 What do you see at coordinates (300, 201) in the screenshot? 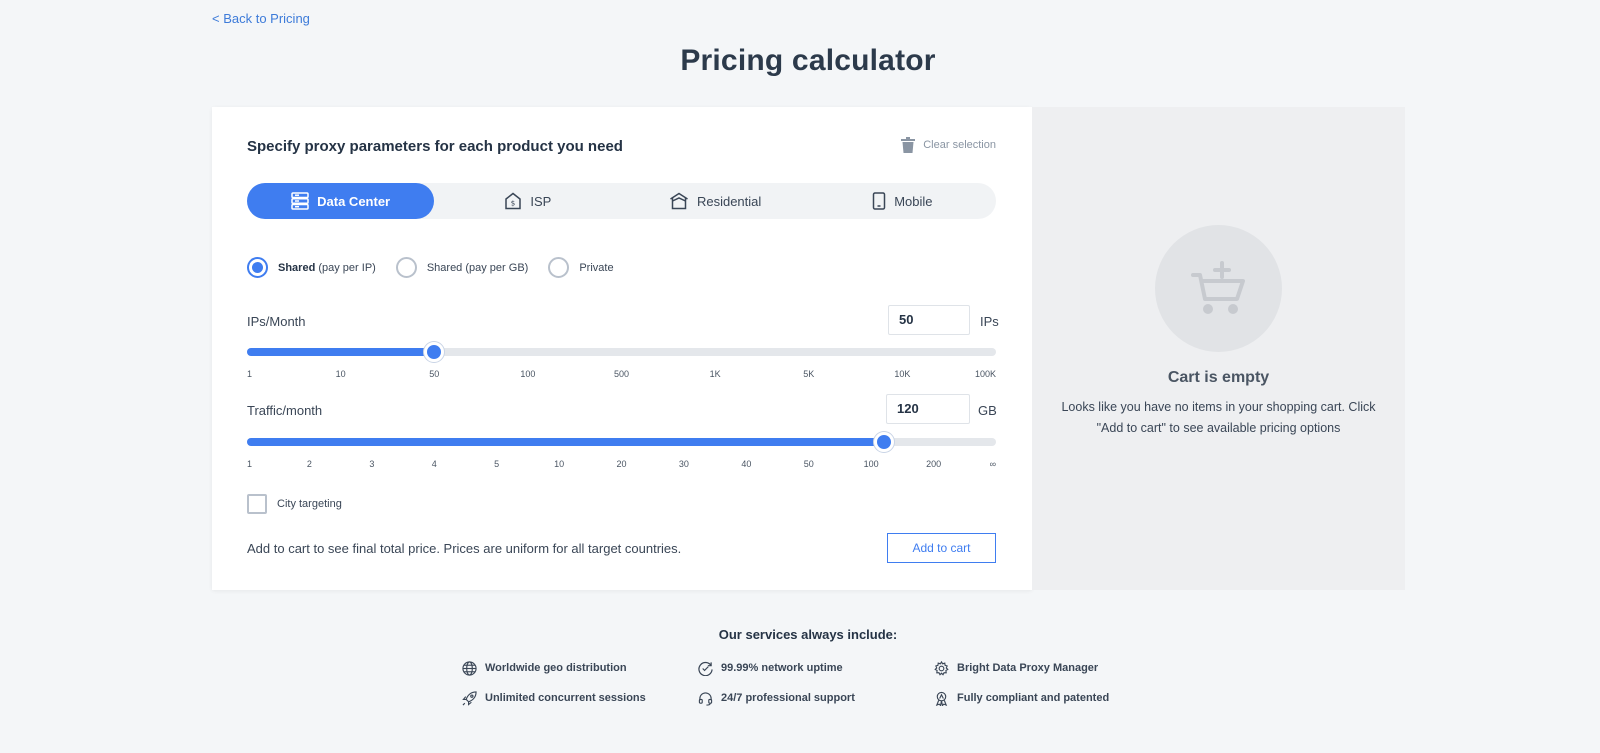
I see `server-icon` at bounding box center [300, 201].